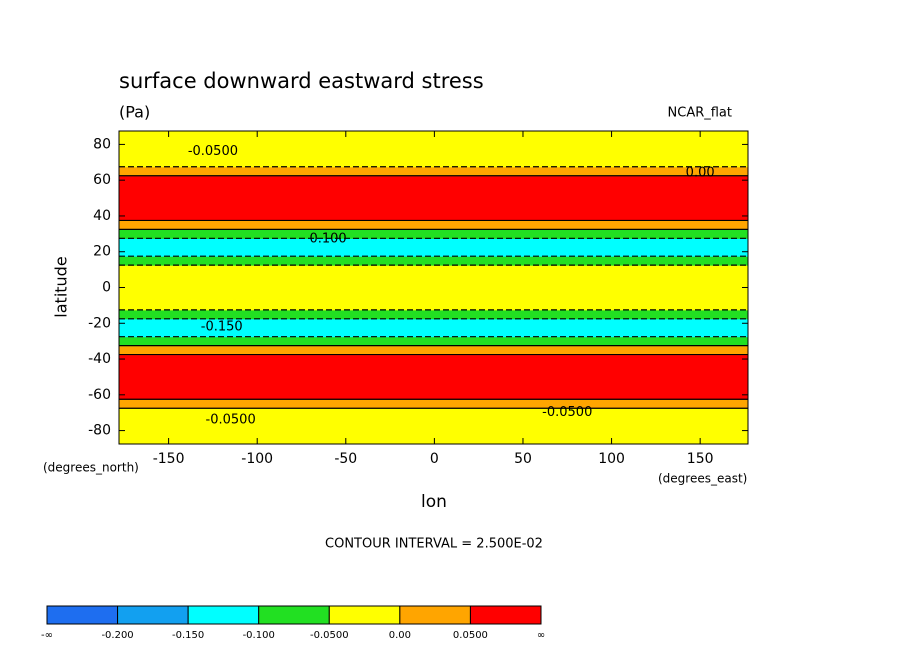 The height and width of the screenshot is (658, 904). Describe the element at coordinates (99, 431) in the screenshot. I see `y-tick-label: -80` at that location.